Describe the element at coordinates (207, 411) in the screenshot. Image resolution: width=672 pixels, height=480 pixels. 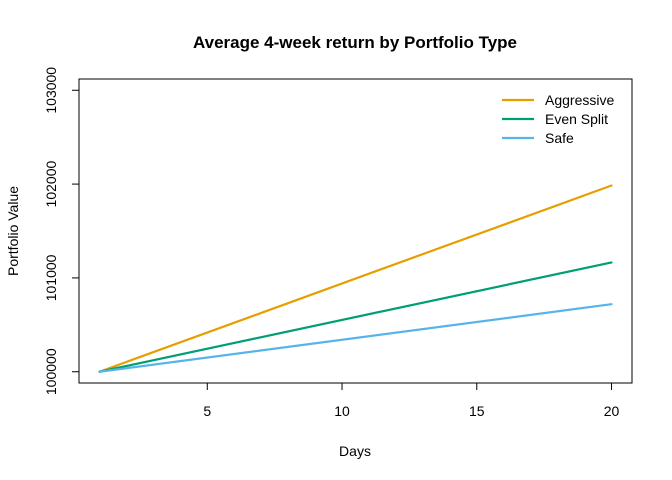
I see `x-tick-label: 5` at that location.